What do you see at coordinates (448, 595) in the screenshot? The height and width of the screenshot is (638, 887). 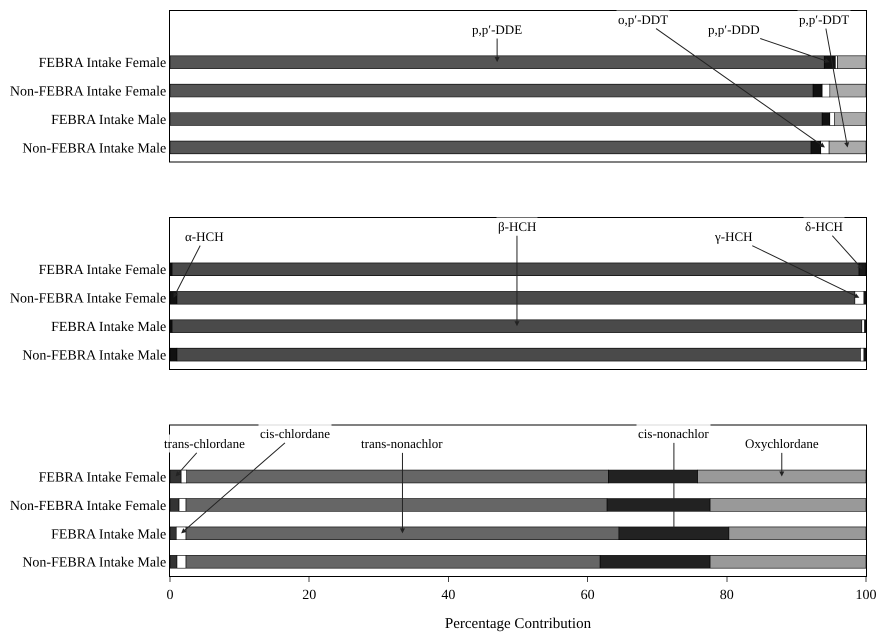 I see `x-tick-label: 40` at bounding box center [448, 595].